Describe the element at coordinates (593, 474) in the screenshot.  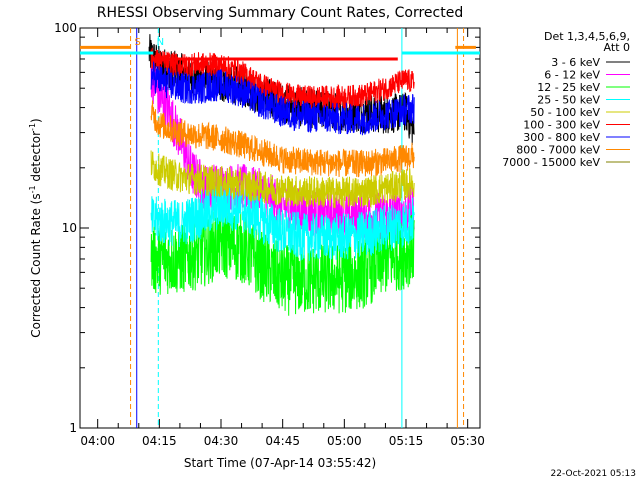
I see `generation-timestamp: 22-Oct-2021 05:13` at that location.